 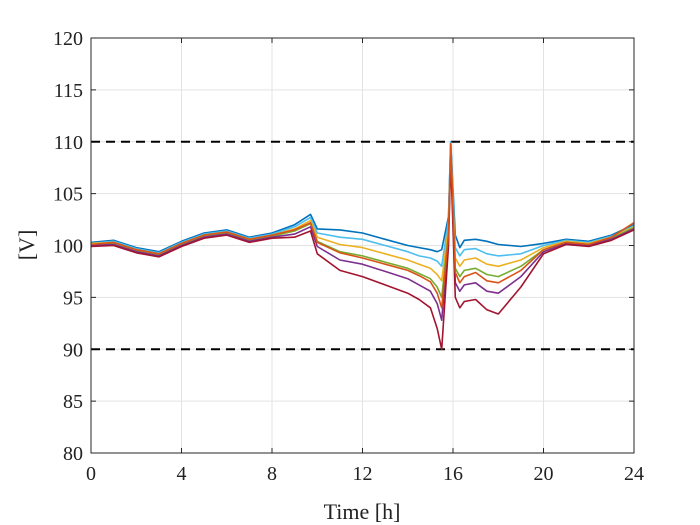 What do you see at coordinates (453, 474) in the screenshot?
I see `x-tick-label: 16` at bounding box center [453, 474].